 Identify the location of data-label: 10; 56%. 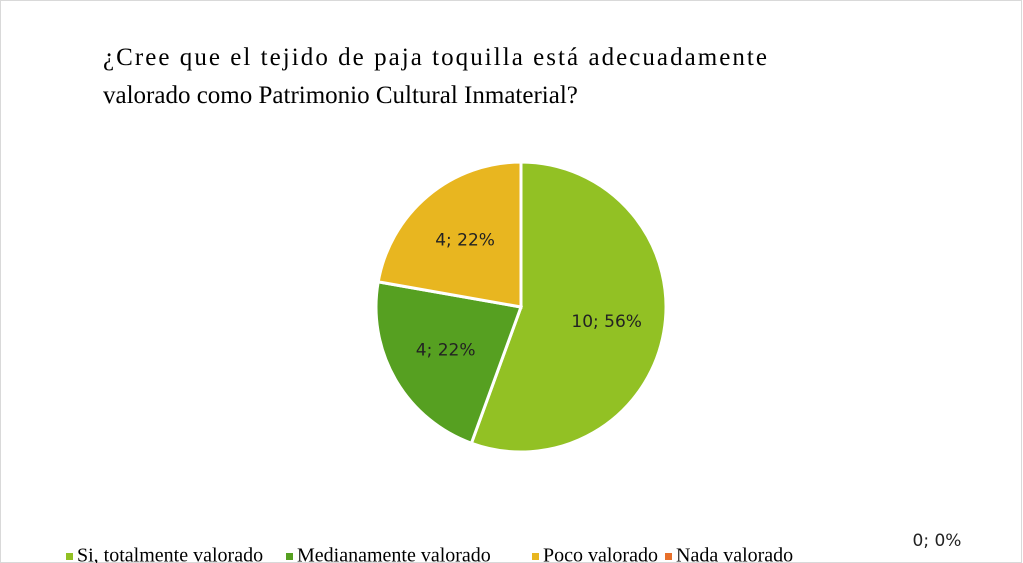
(606, 322).